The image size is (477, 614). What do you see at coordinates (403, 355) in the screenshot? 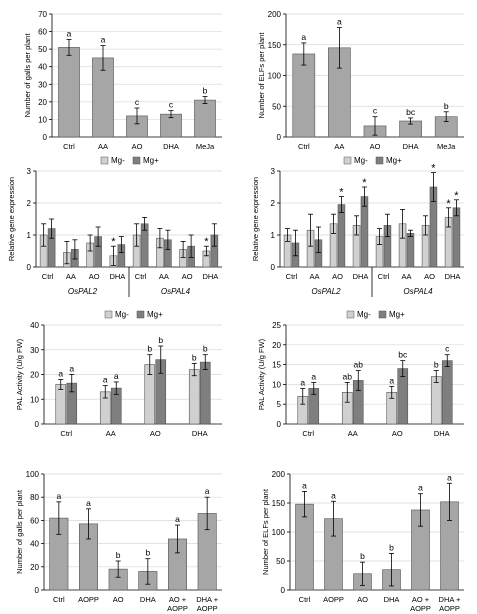
I see `significance-letter: bc` at bounding box center [403, 355].